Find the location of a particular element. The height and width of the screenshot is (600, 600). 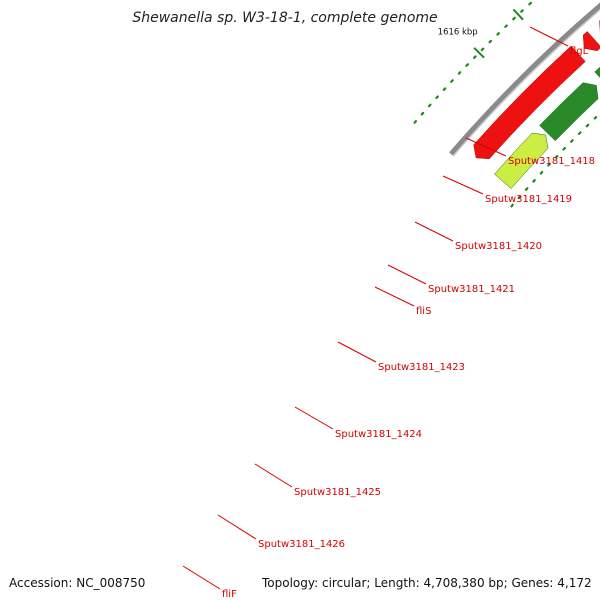

gene-label: flgL is located at coordinates (579, 51).